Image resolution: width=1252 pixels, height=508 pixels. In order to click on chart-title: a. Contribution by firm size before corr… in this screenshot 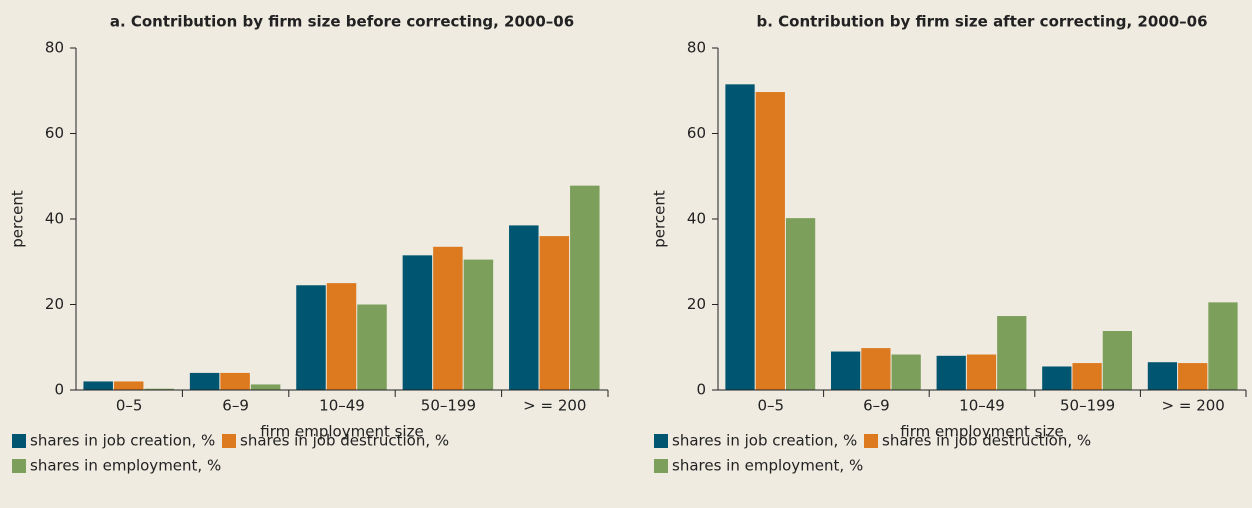, I will do `click(342, 22)`.